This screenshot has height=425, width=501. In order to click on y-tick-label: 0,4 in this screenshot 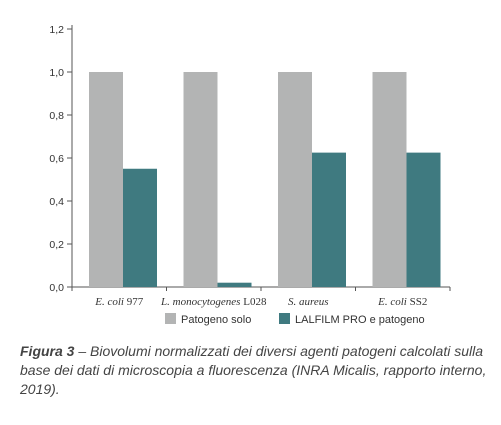, I will do `click(56, 202)`.